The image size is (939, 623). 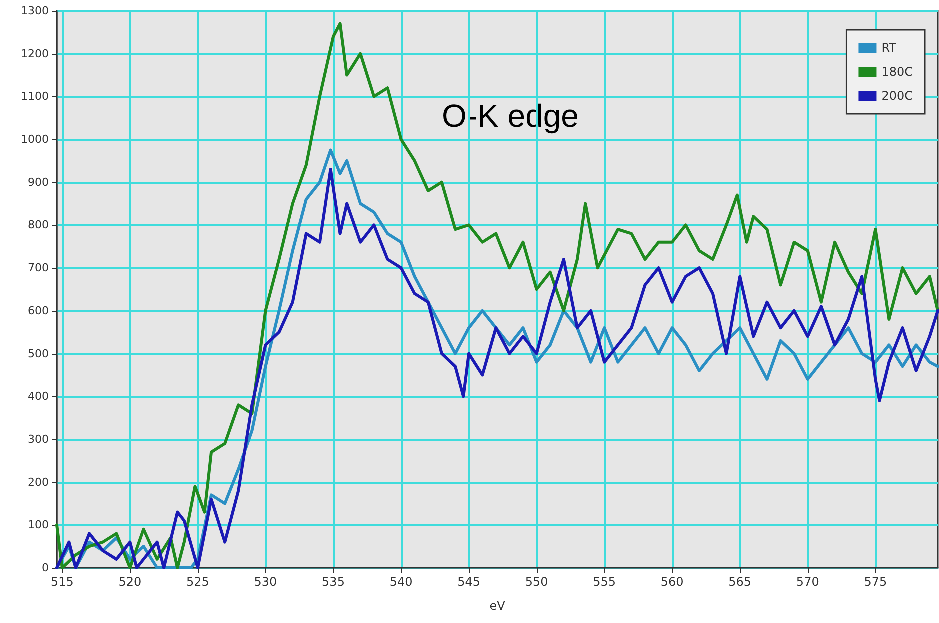 What do you see at coordinates (198, 582) in the screenshot?
I see `x-tick-label: 525` at bounding box center [198, 582].